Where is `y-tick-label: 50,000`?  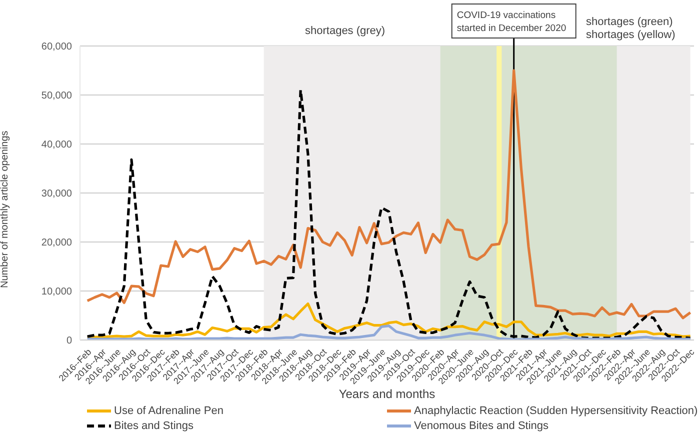 y-tick-label: 50,000 is located at coordinates (56, 96).